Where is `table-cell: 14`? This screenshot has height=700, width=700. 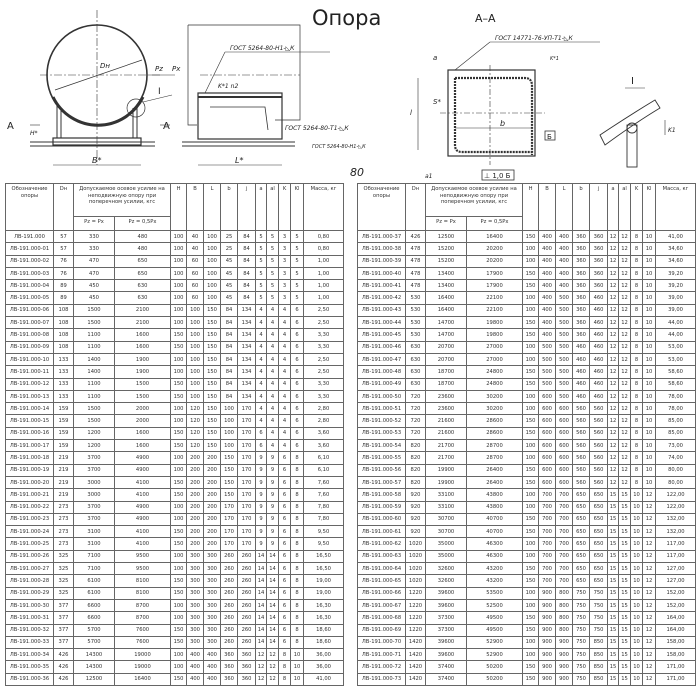 table-cell: 14 is located at coordinates (273, 630).